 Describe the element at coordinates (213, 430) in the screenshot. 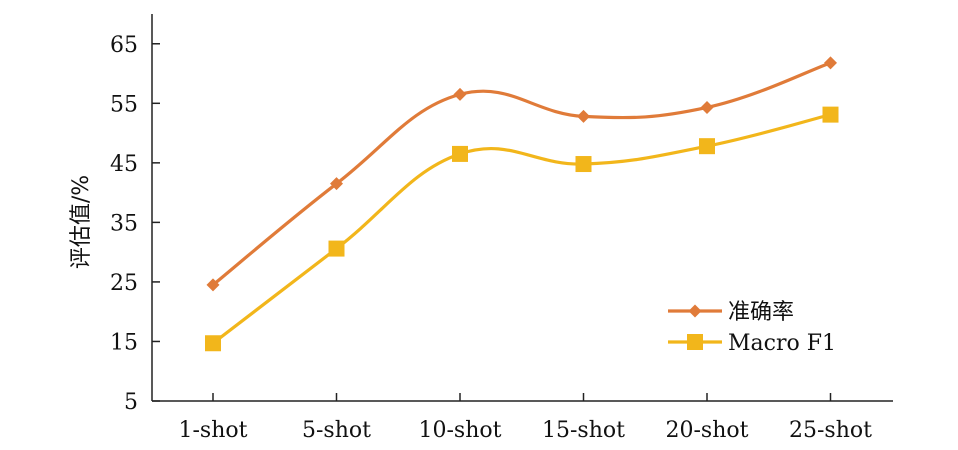

I see `x-tick-label: 1-shot` at that location.